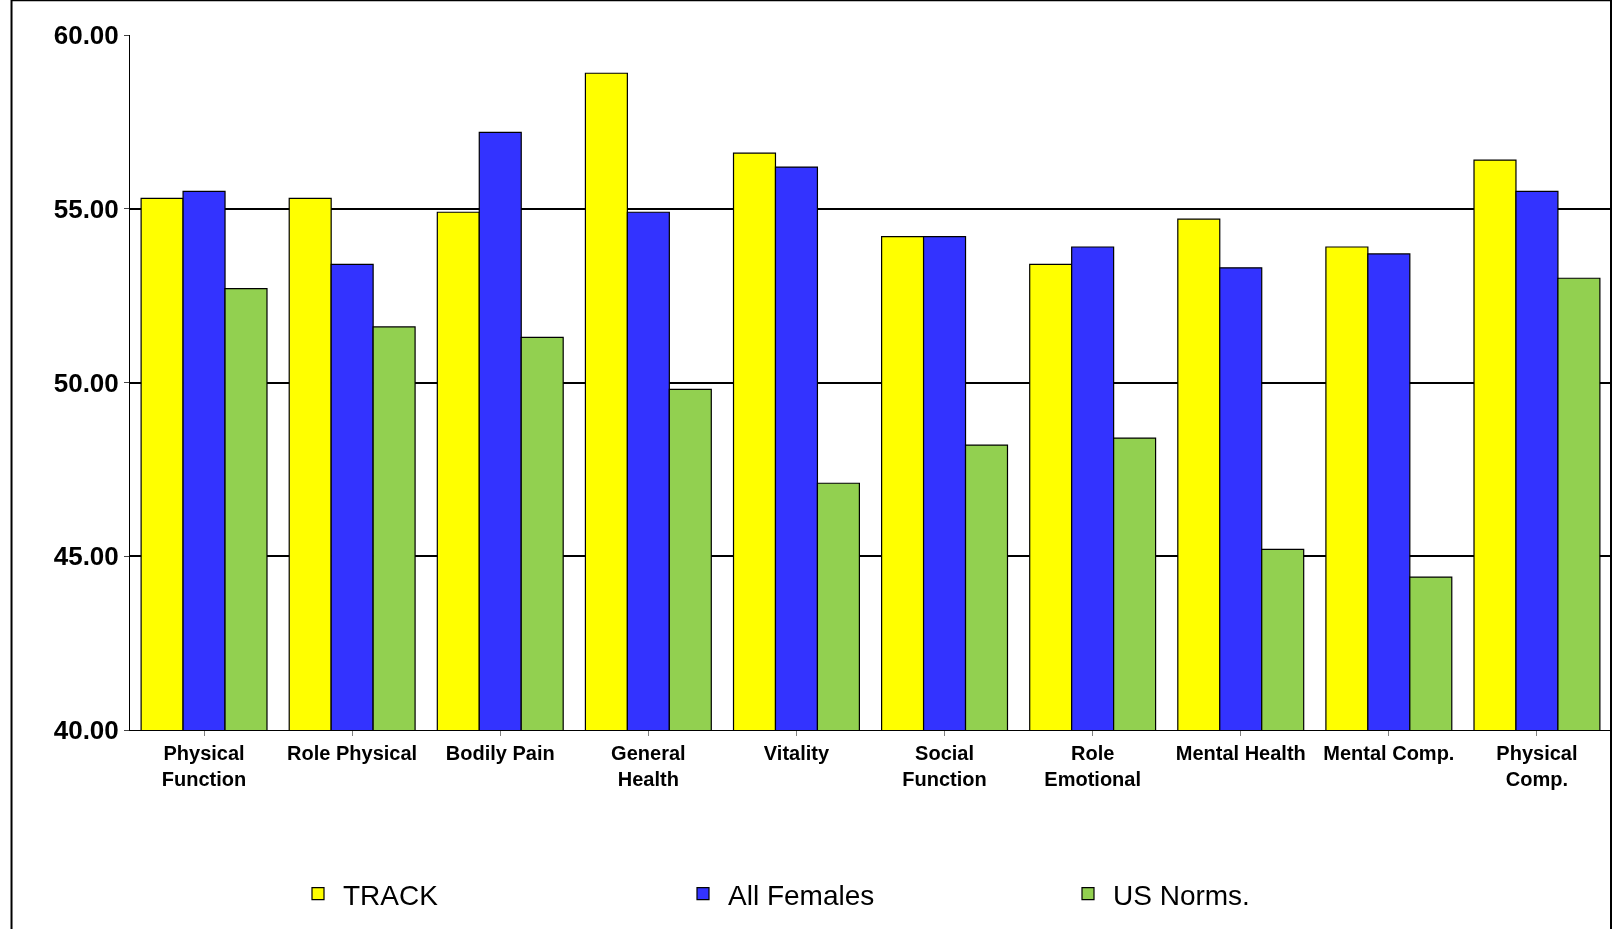 The image size is (1621, 929). Describe the element at coordinates (1537, 766) in the screenshot. I see `x-tick-label: Physical Comp.` at that location.